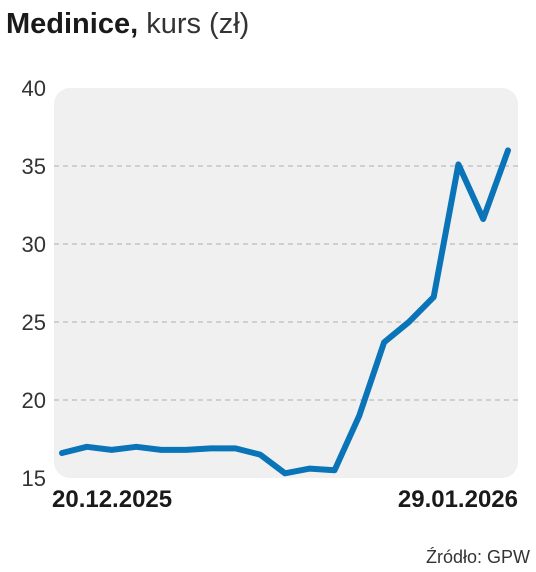 This screenshot has height=572, width=536. I want to click on chart-title: Medinice, kurs (zł), so click(127, 24).